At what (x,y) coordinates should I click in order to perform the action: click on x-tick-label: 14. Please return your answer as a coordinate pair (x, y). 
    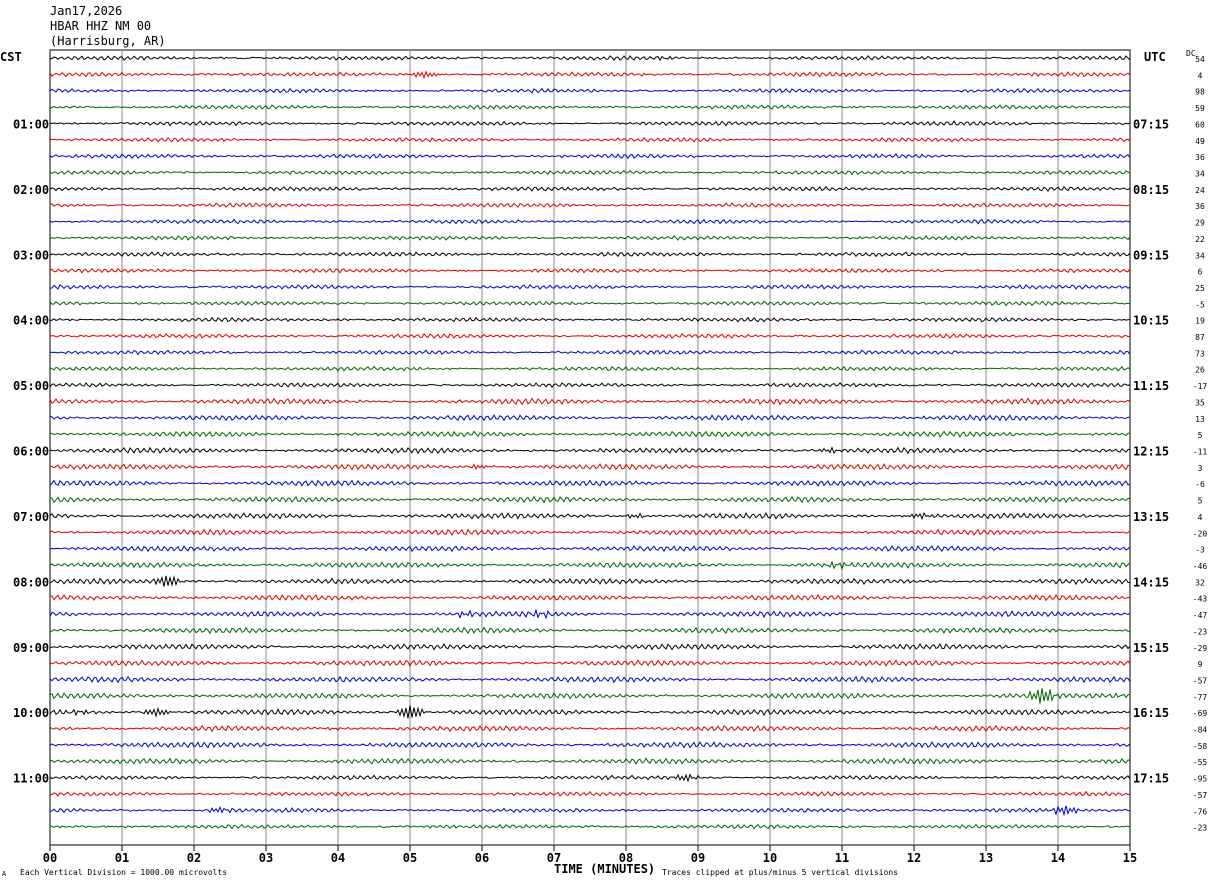
    Looking at the image, I should click on (1058, 858).